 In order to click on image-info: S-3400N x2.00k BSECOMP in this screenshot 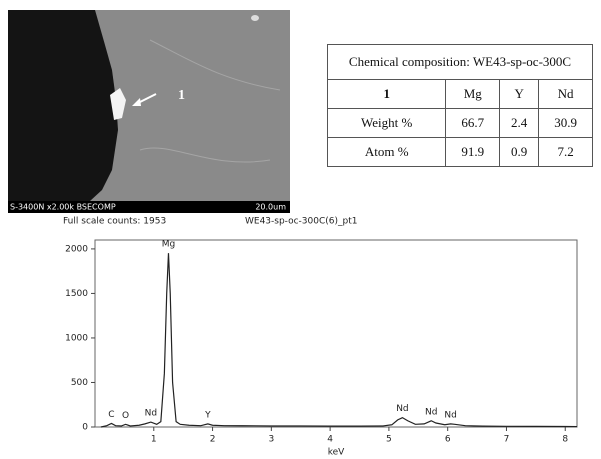, I will do `click(63, 207)`.